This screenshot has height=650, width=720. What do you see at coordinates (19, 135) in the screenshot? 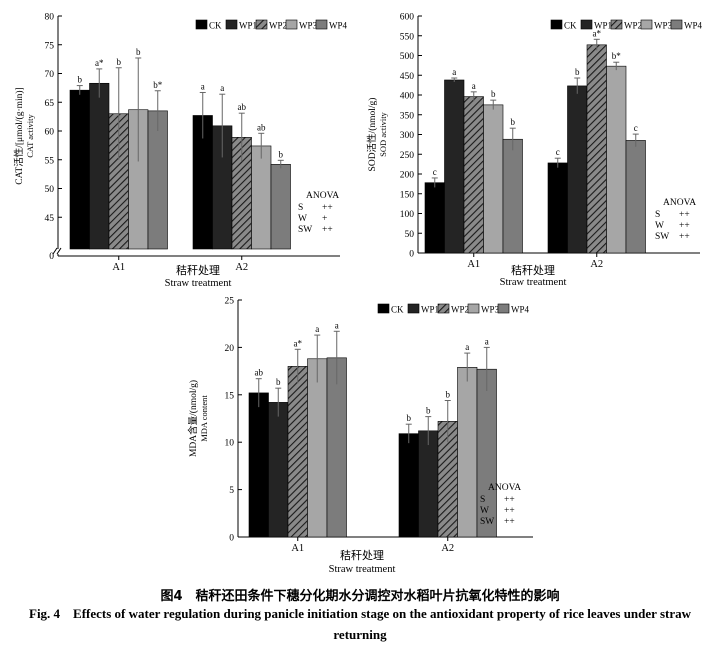
I see `y-axis-title-zh: CAT活性/[μmol/(g·min)]` at bounding box center [19, 135].